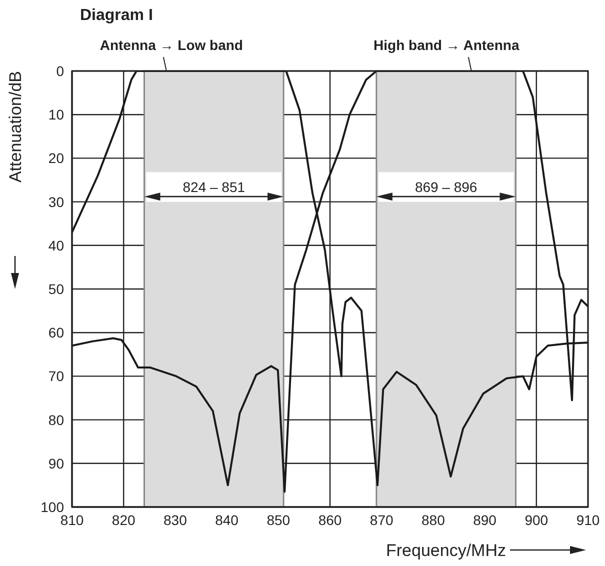 The width and height of the screenshot is (605, 566). What do you see at coordinates (56, 202) in the screenshot?
I see `y-tick-label: 30` at bounding box center [56, 202].